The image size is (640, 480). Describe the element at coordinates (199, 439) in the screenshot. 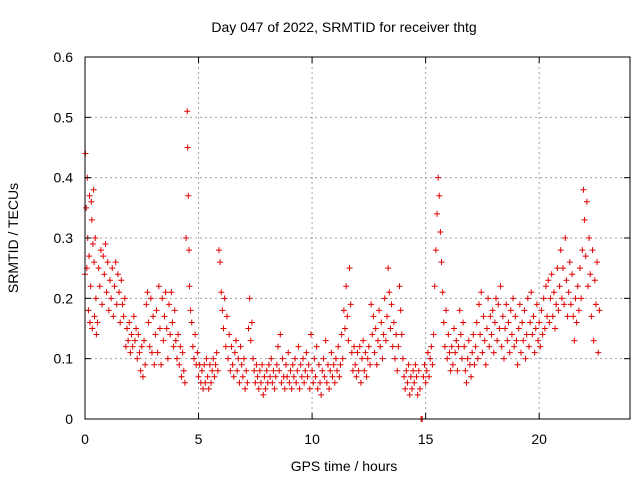

I see `x-tick-label: 5` at that location.